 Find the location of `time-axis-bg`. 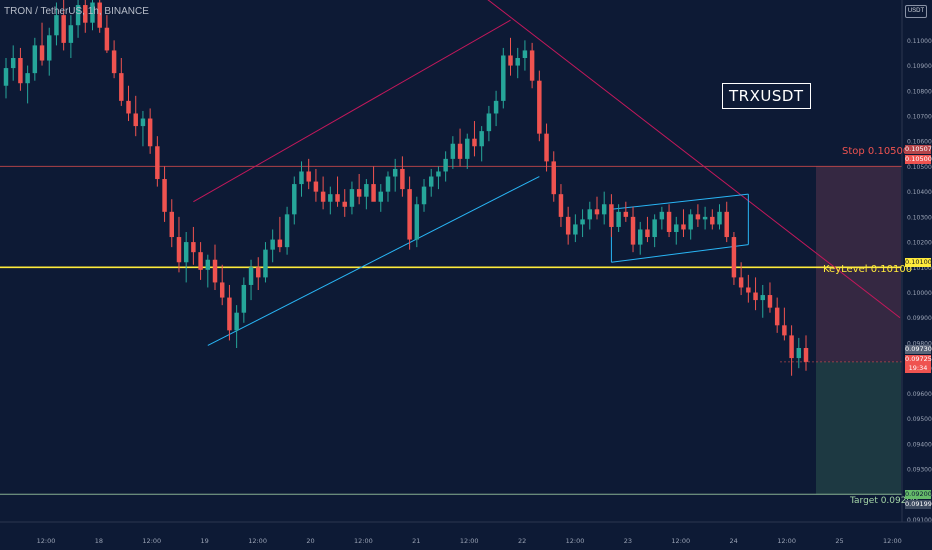

time-axis-bg is located at coordinates (466, 536).